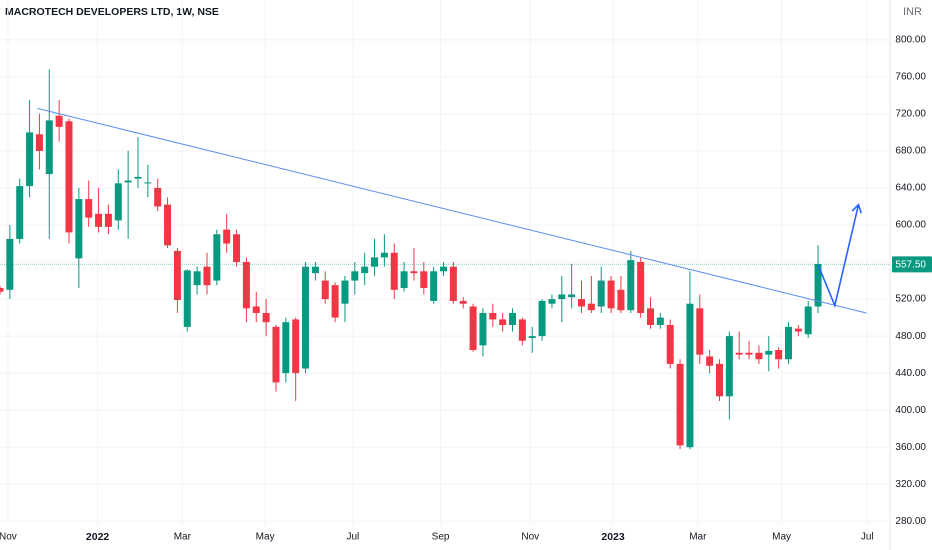  What do you see at coordinates (910, 76) in the screenshot?
I see `y-tick-label: 760.00` at bounding box center [910, 76].